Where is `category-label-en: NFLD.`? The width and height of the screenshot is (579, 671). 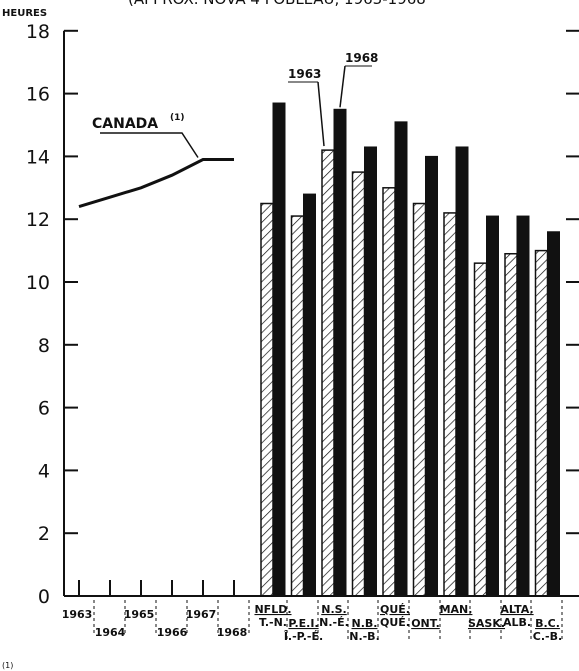
category-label-en: NFLD. is located at coordinates (272, 609).